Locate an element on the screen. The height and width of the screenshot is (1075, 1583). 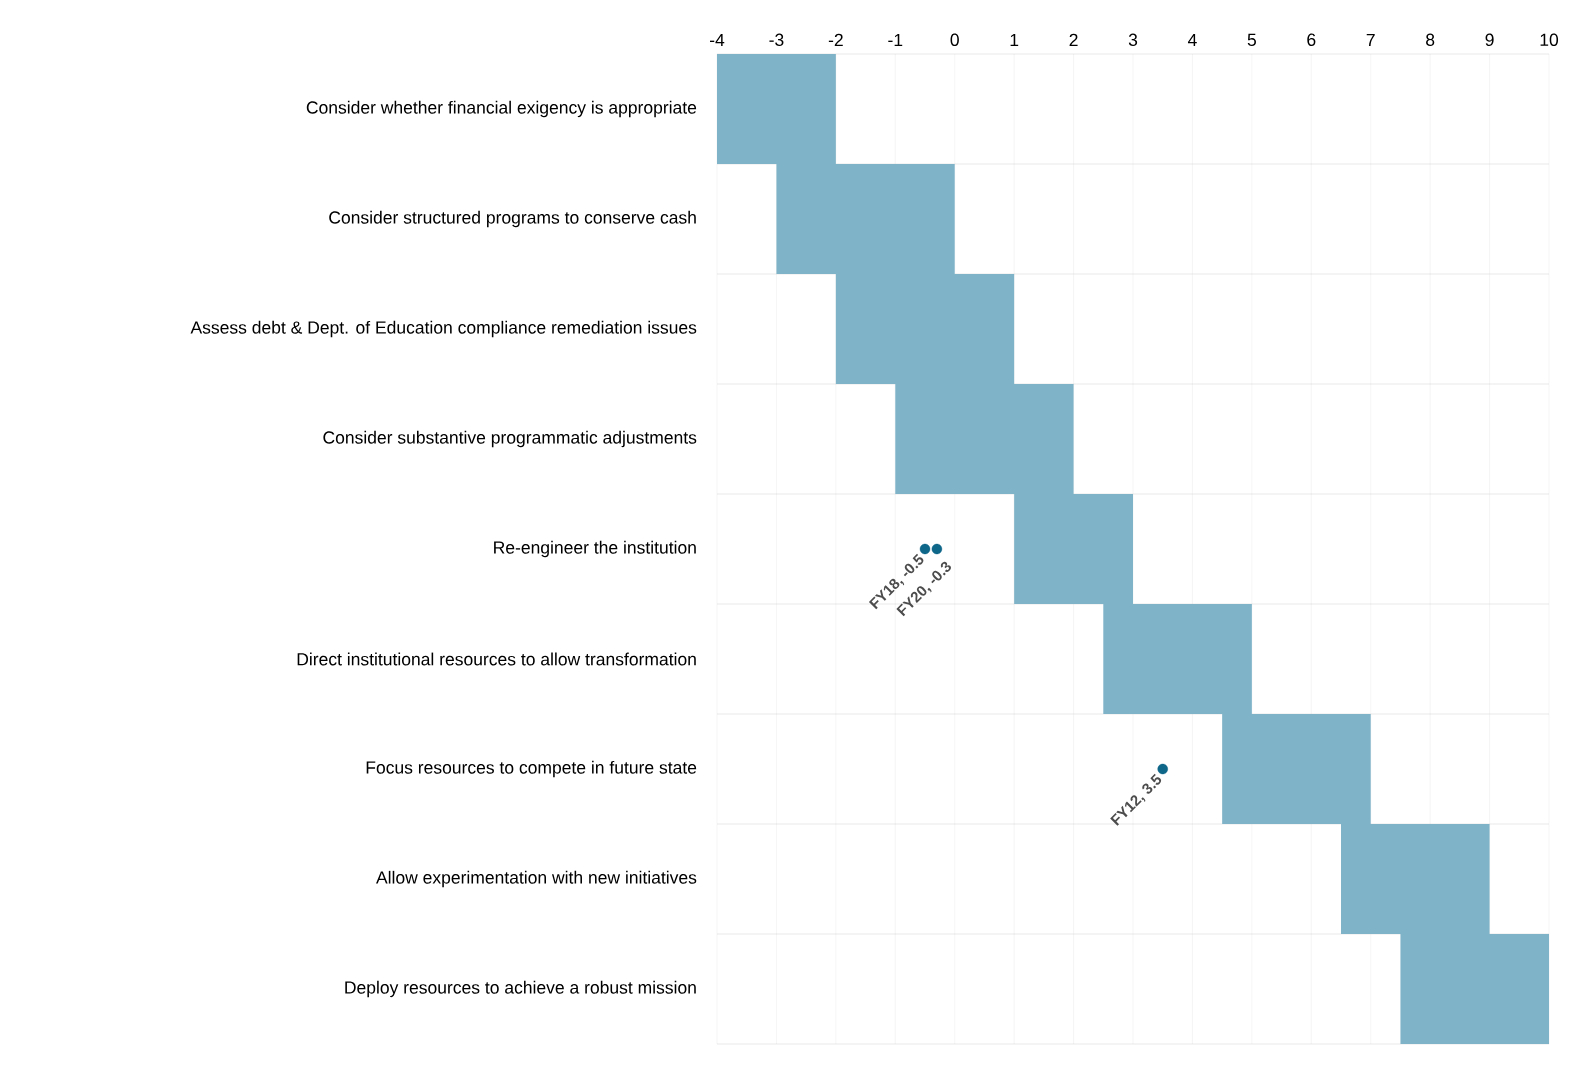
x-tick-label: 0 is located at coordinates (954, 39).